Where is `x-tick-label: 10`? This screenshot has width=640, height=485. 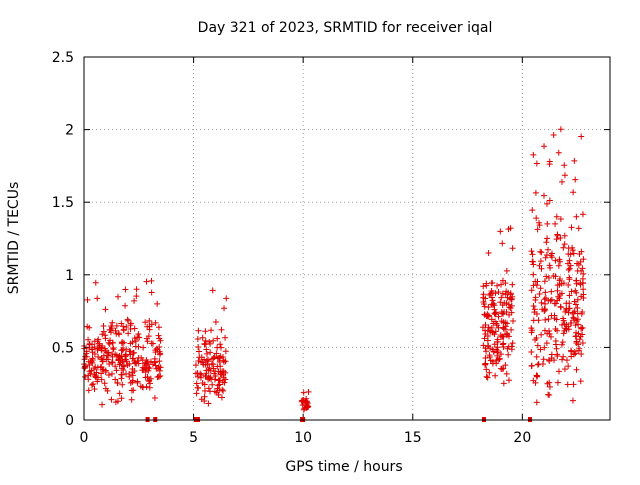 x-tick-label: 10 is located at coordinates (303, 438).